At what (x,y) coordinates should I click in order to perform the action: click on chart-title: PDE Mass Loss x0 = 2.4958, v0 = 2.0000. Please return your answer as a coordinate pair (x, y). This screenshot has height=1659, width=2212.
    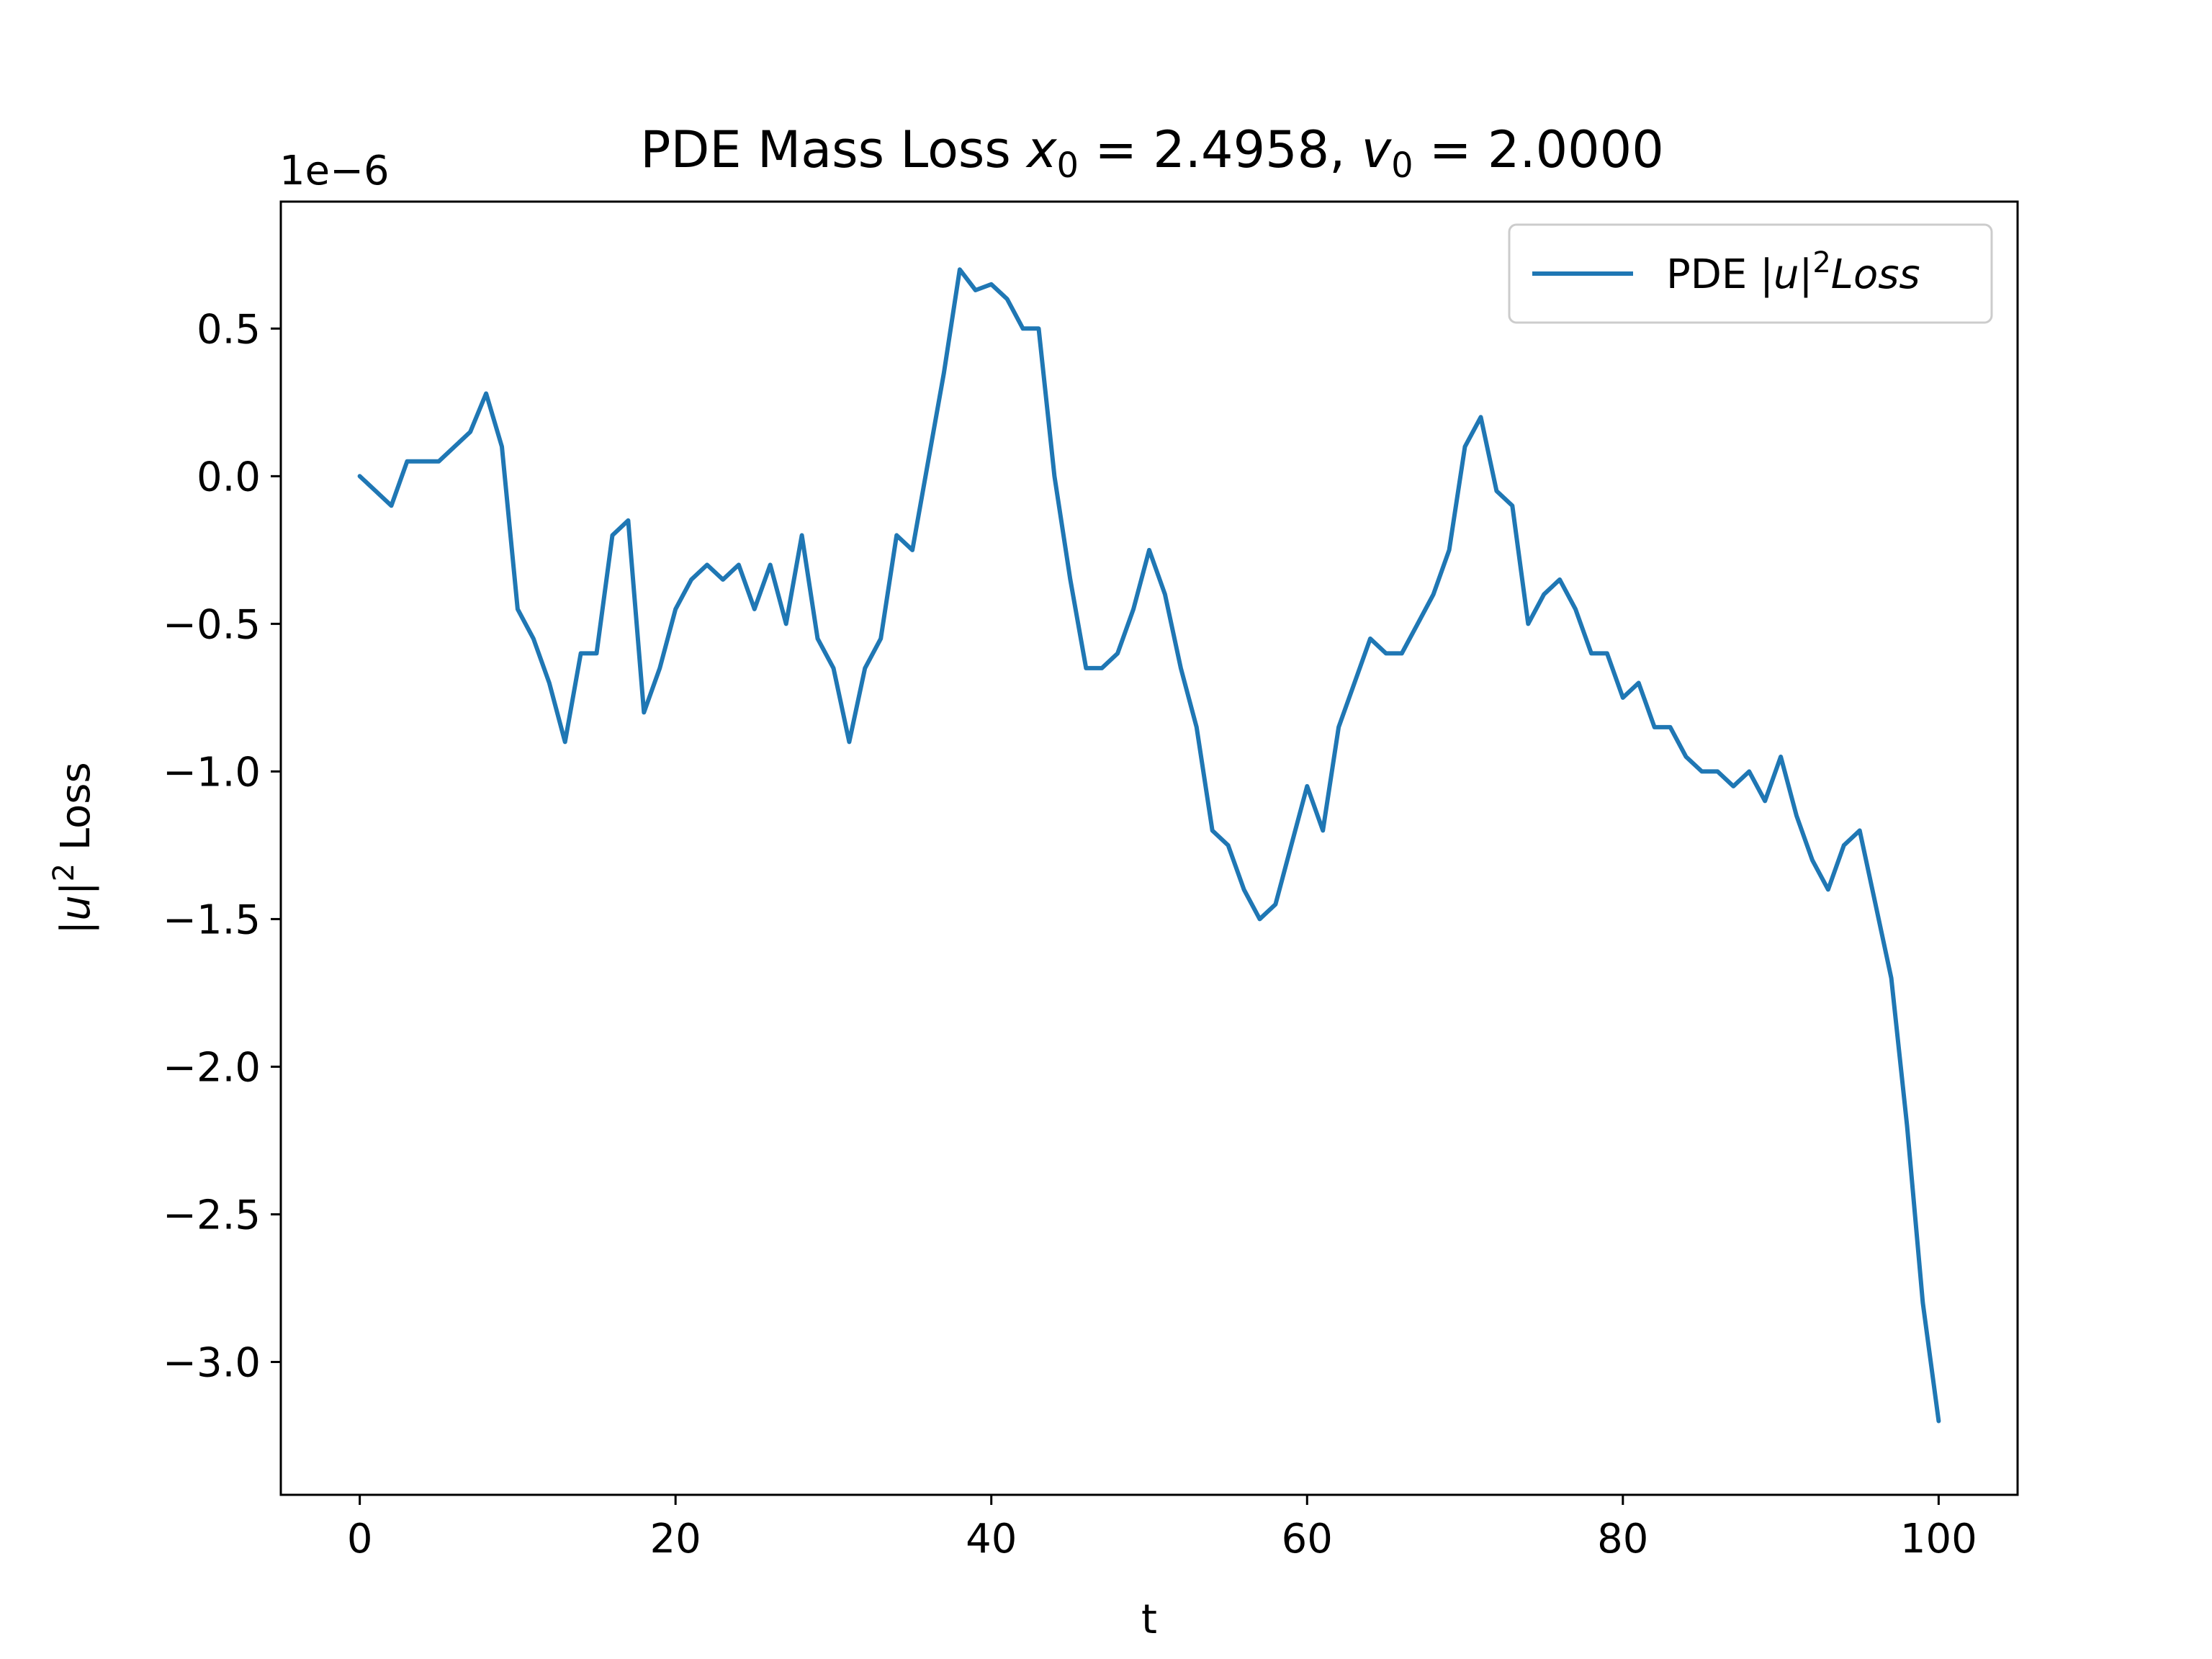
    Looking at the image, I should click on (1152, 153).